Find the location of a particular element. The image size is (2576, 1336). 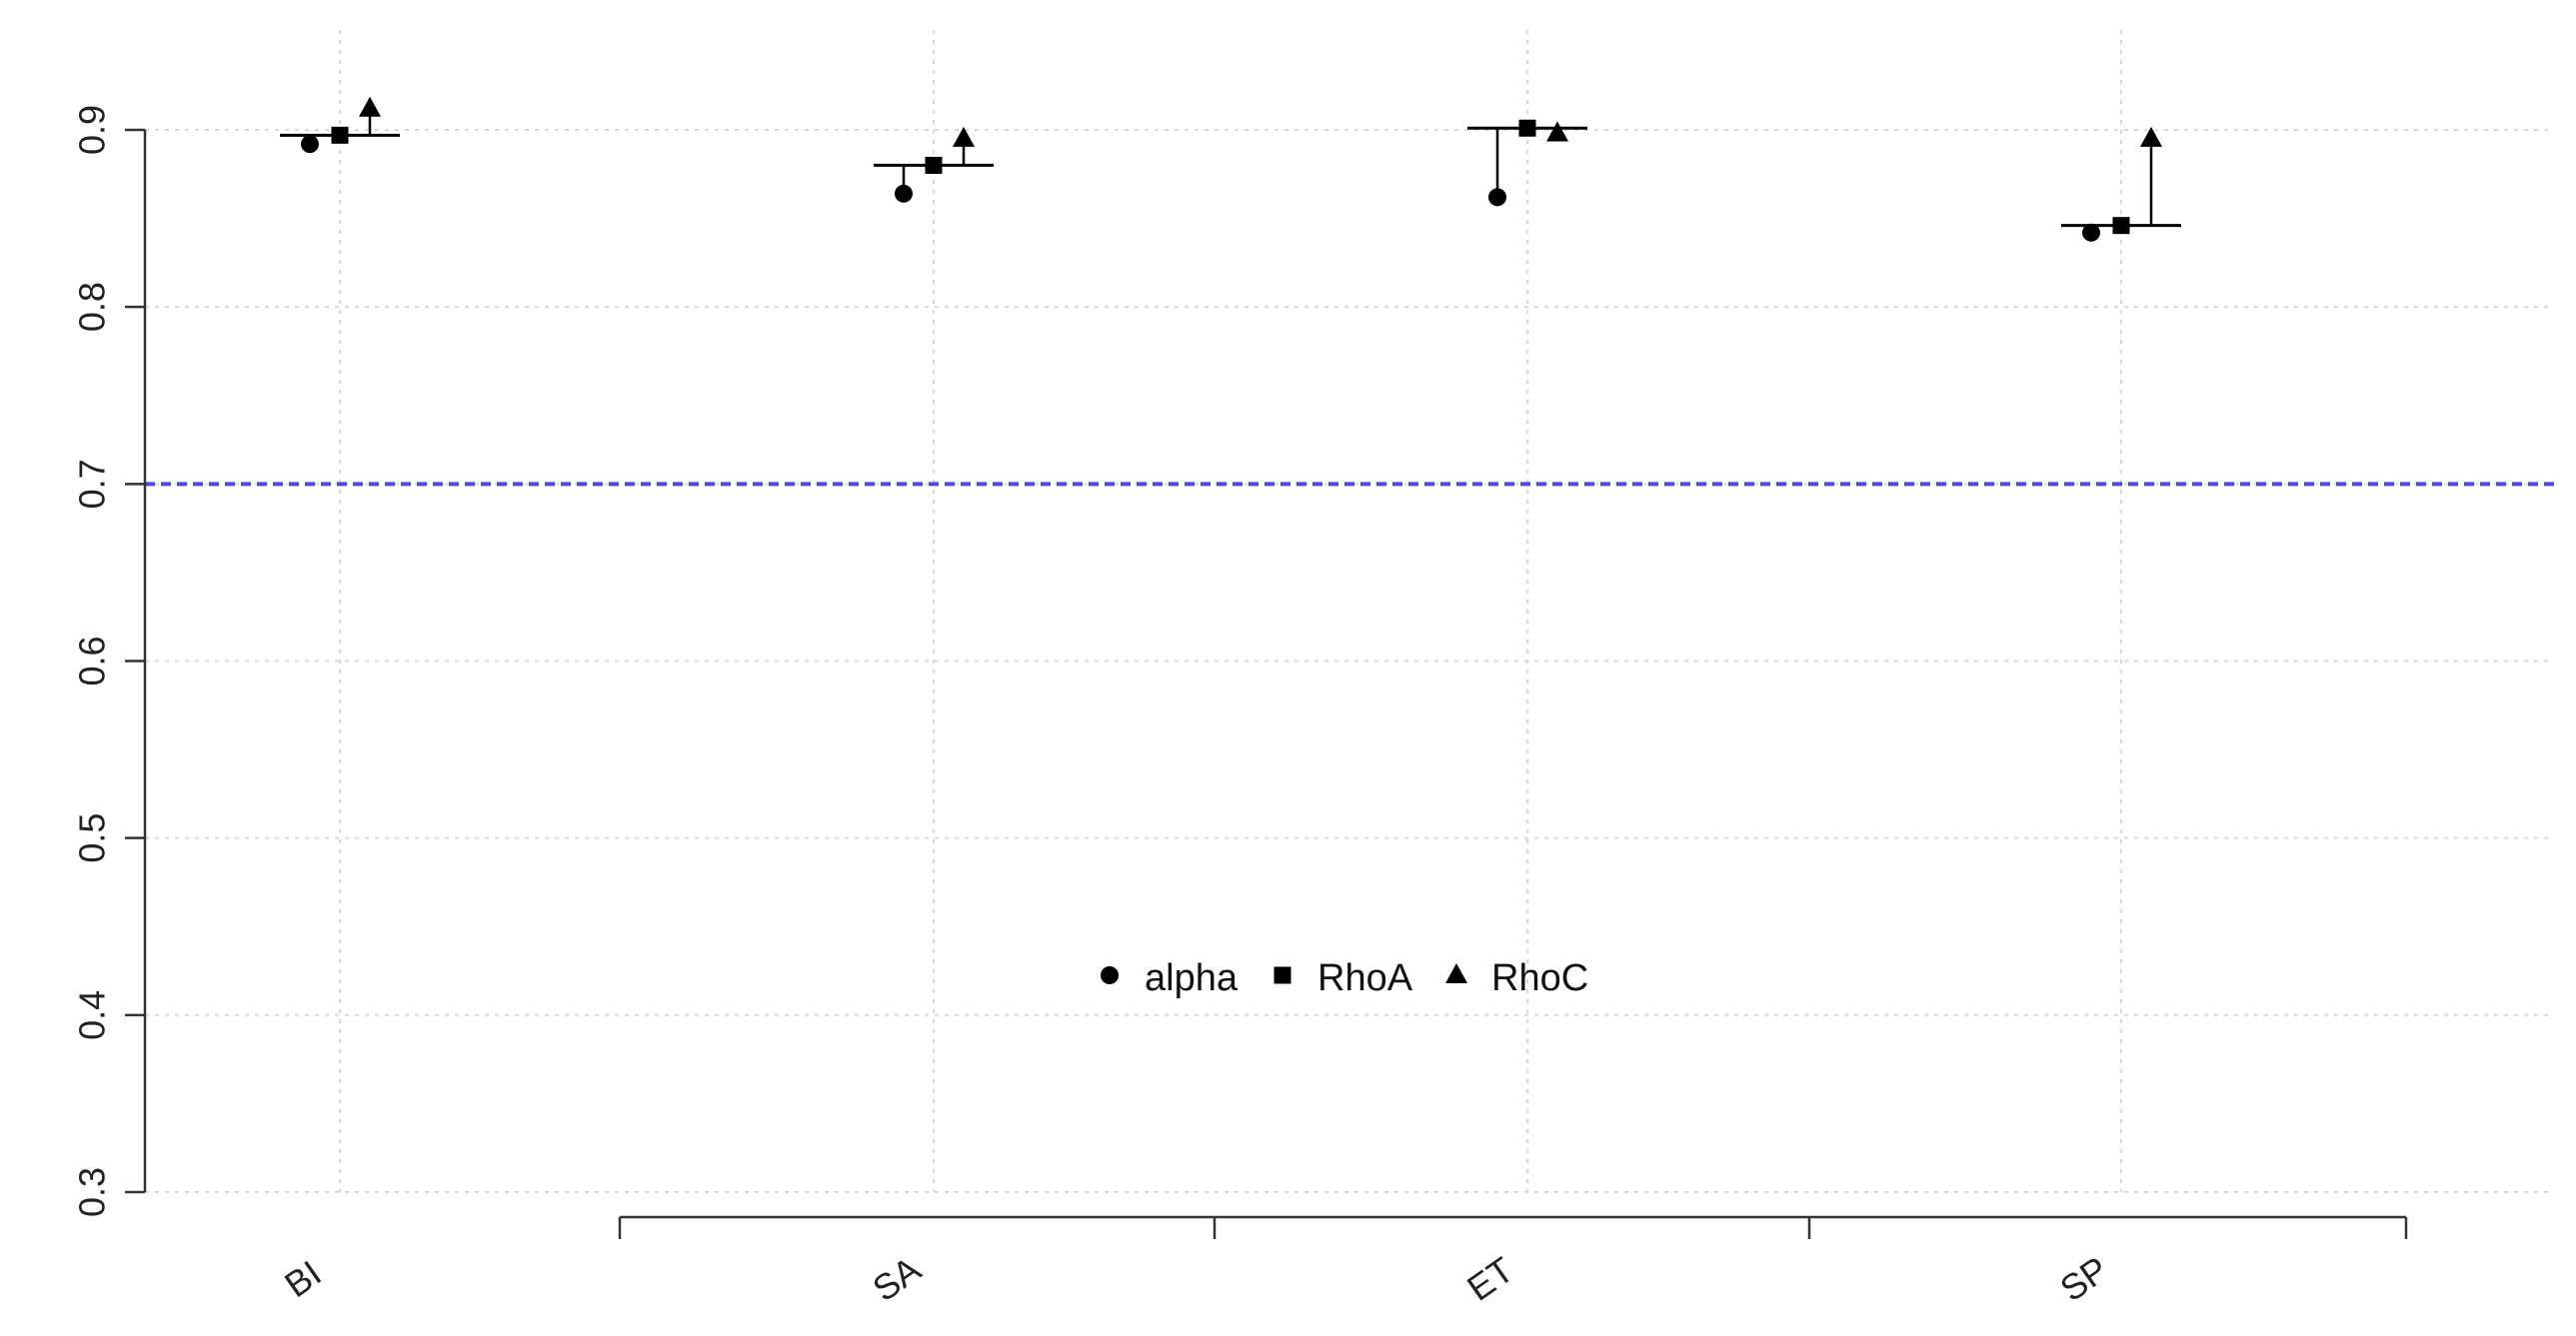

legend-label-alpha: alpha is located at coordinates (1192, 978).